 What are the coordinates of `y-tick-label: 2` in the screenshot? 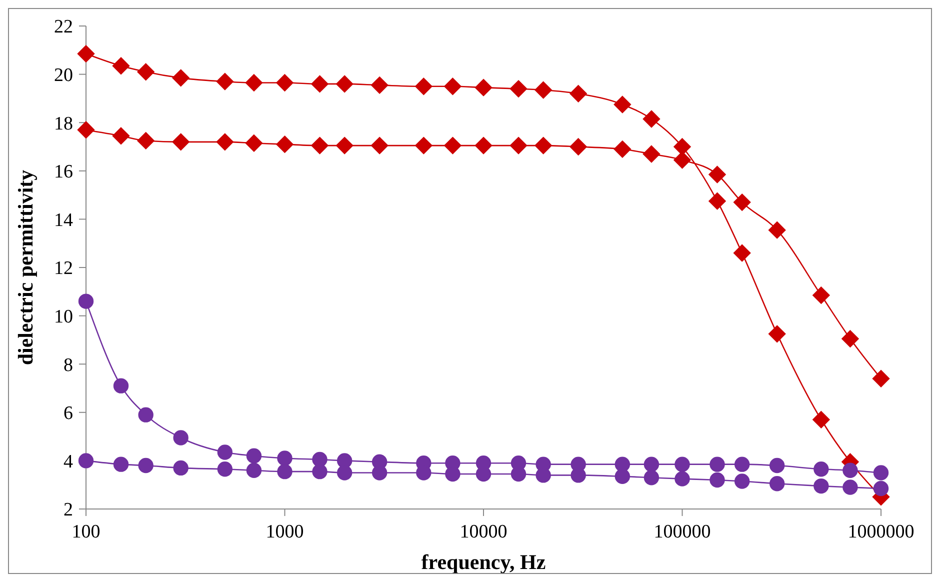 It's located at (68, 510).